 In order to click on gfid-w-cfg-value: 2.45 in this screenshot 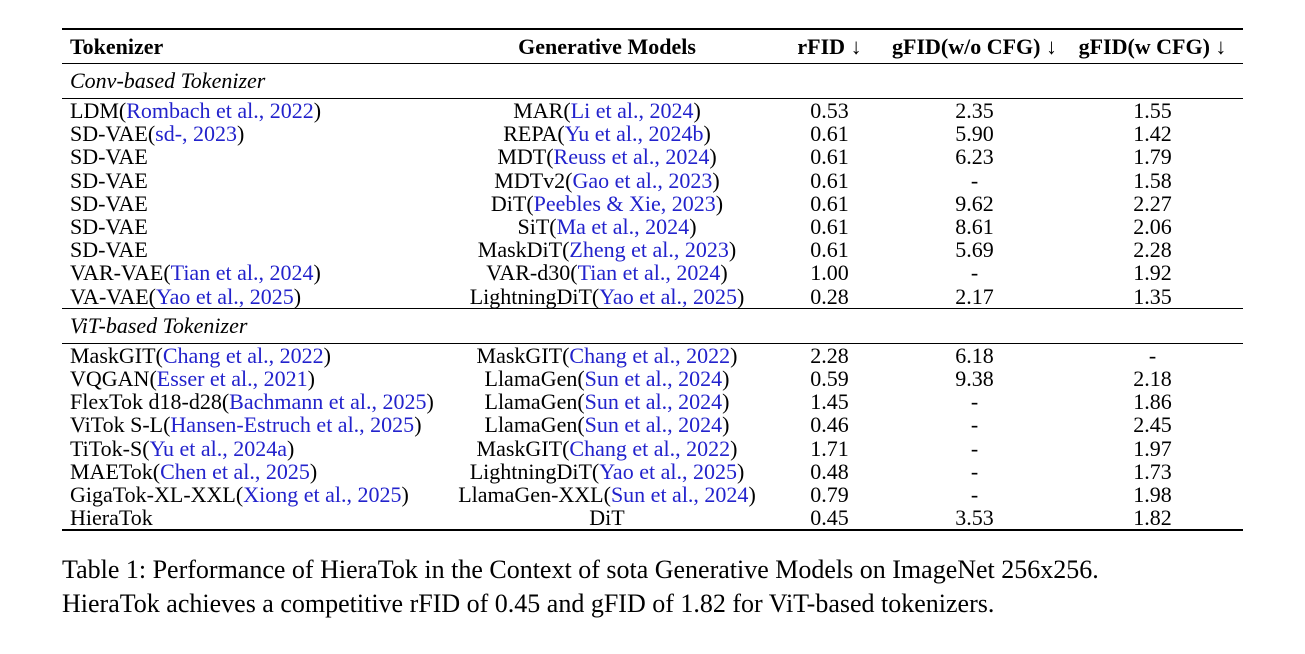, I will do `click(1152, 425)`.